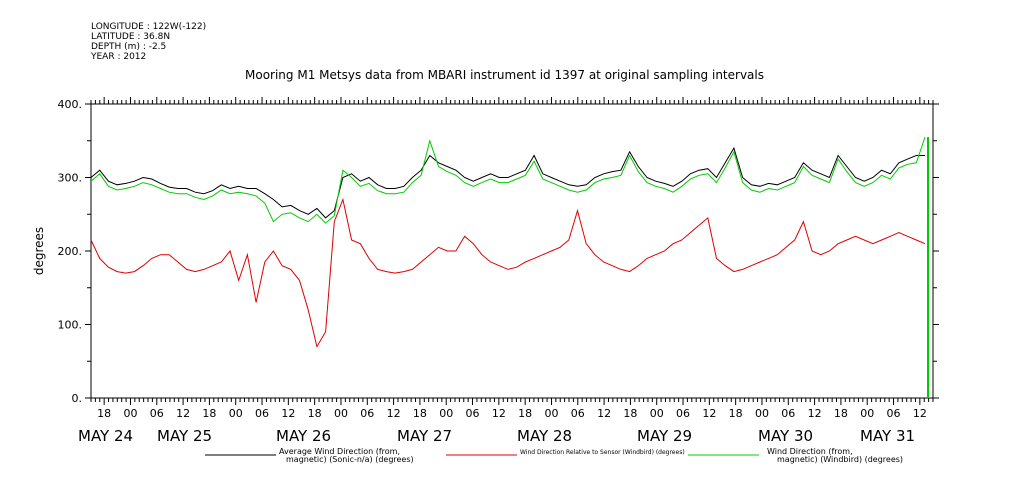 The height and width of the screenshot is (504, 1009). I want to click on legend-label-1: magnetic) (Sonic-n/a) (degrees), so click(350, 459).